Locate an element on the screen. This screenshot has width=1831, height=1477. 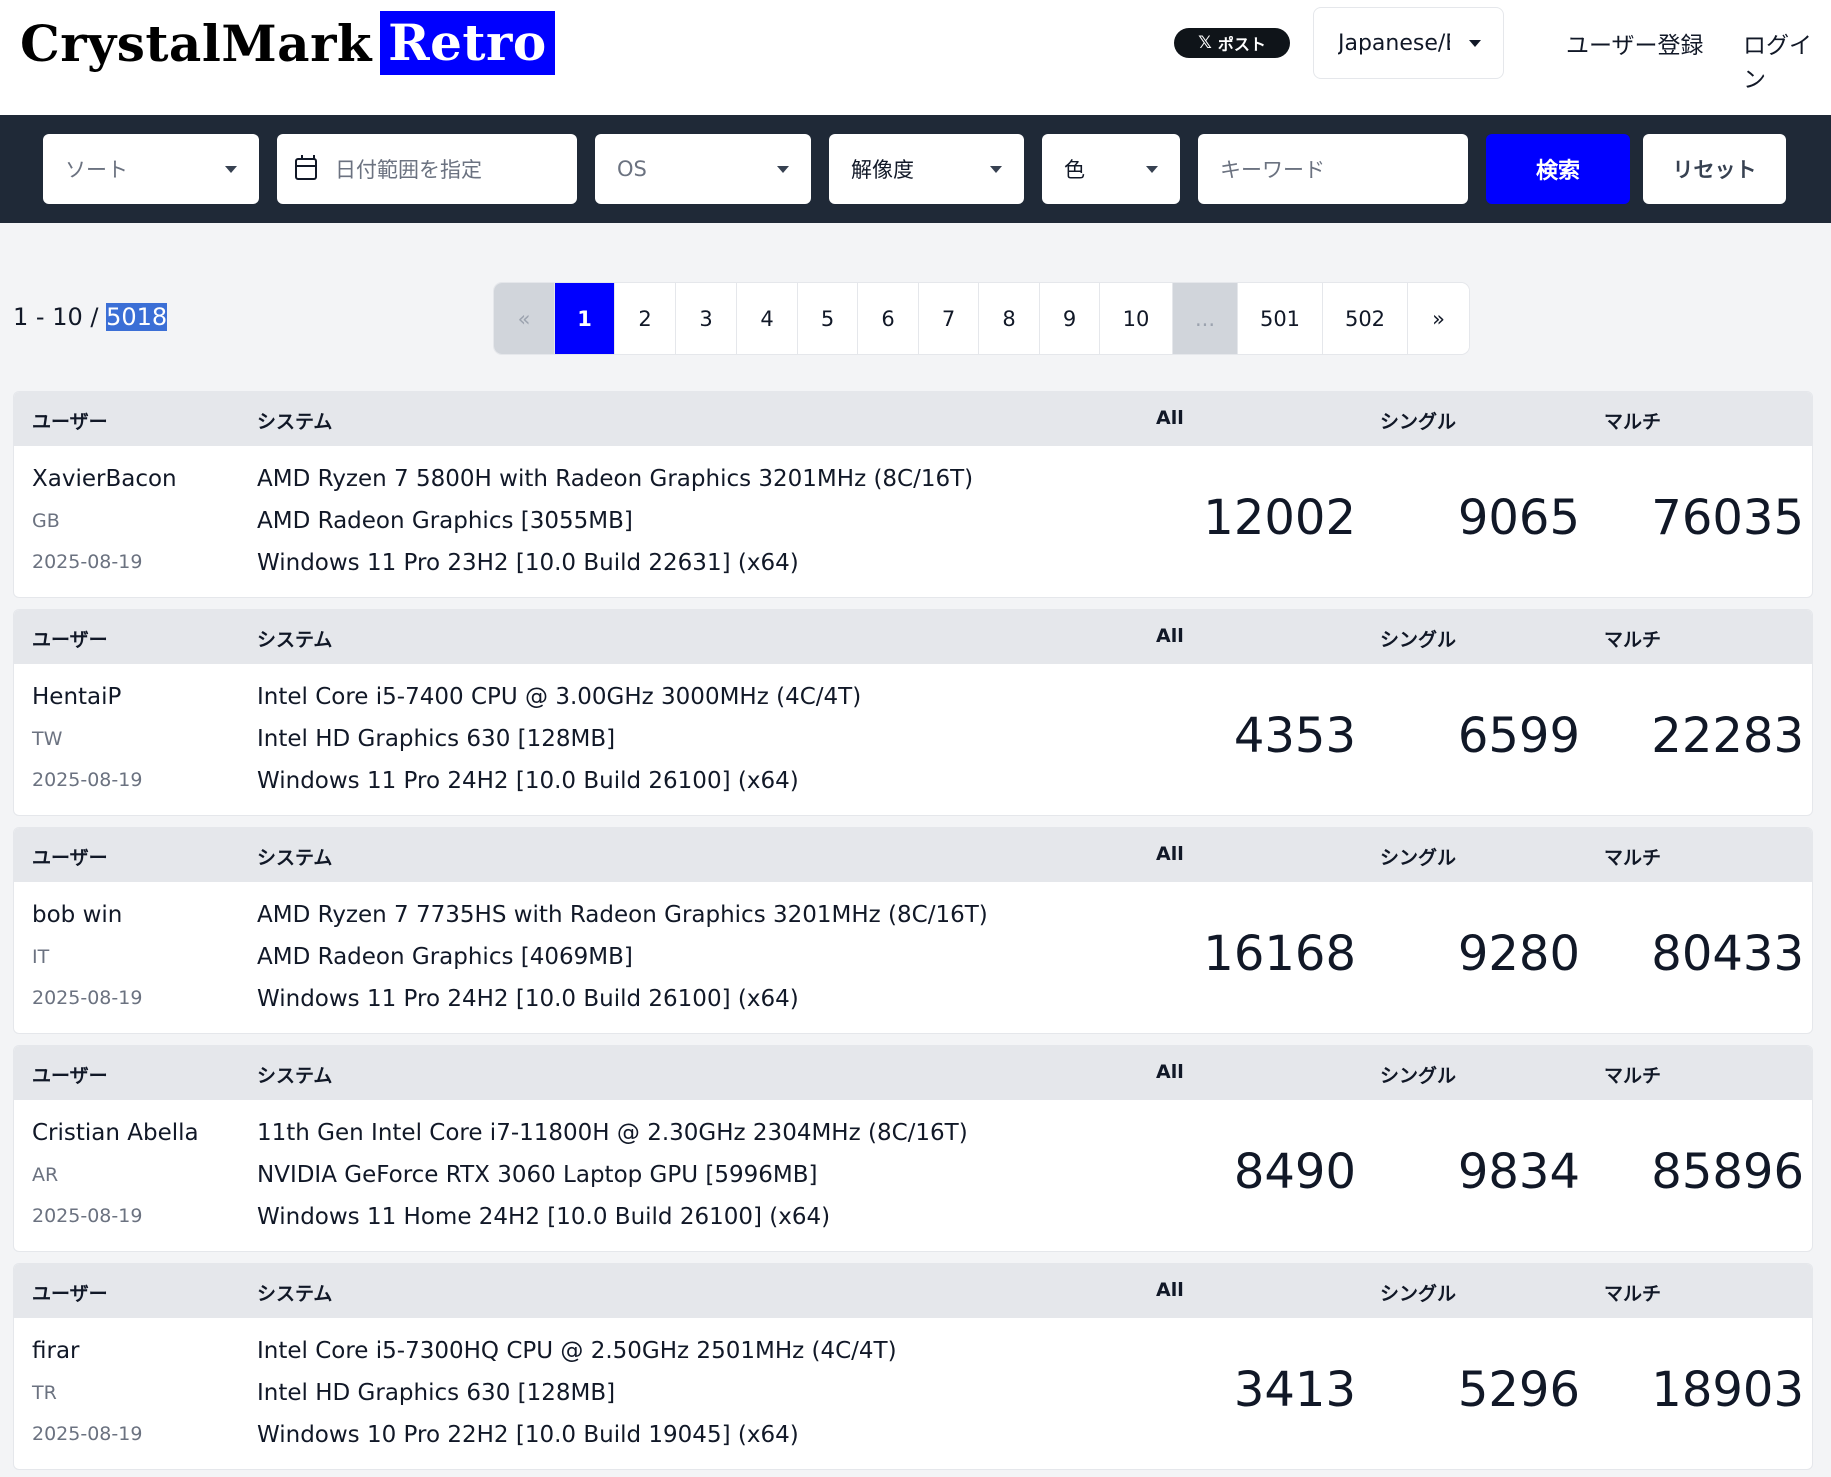
system-gpu: AMD Radeon Graphics [4069MB] is located at coordinates (445, 957).